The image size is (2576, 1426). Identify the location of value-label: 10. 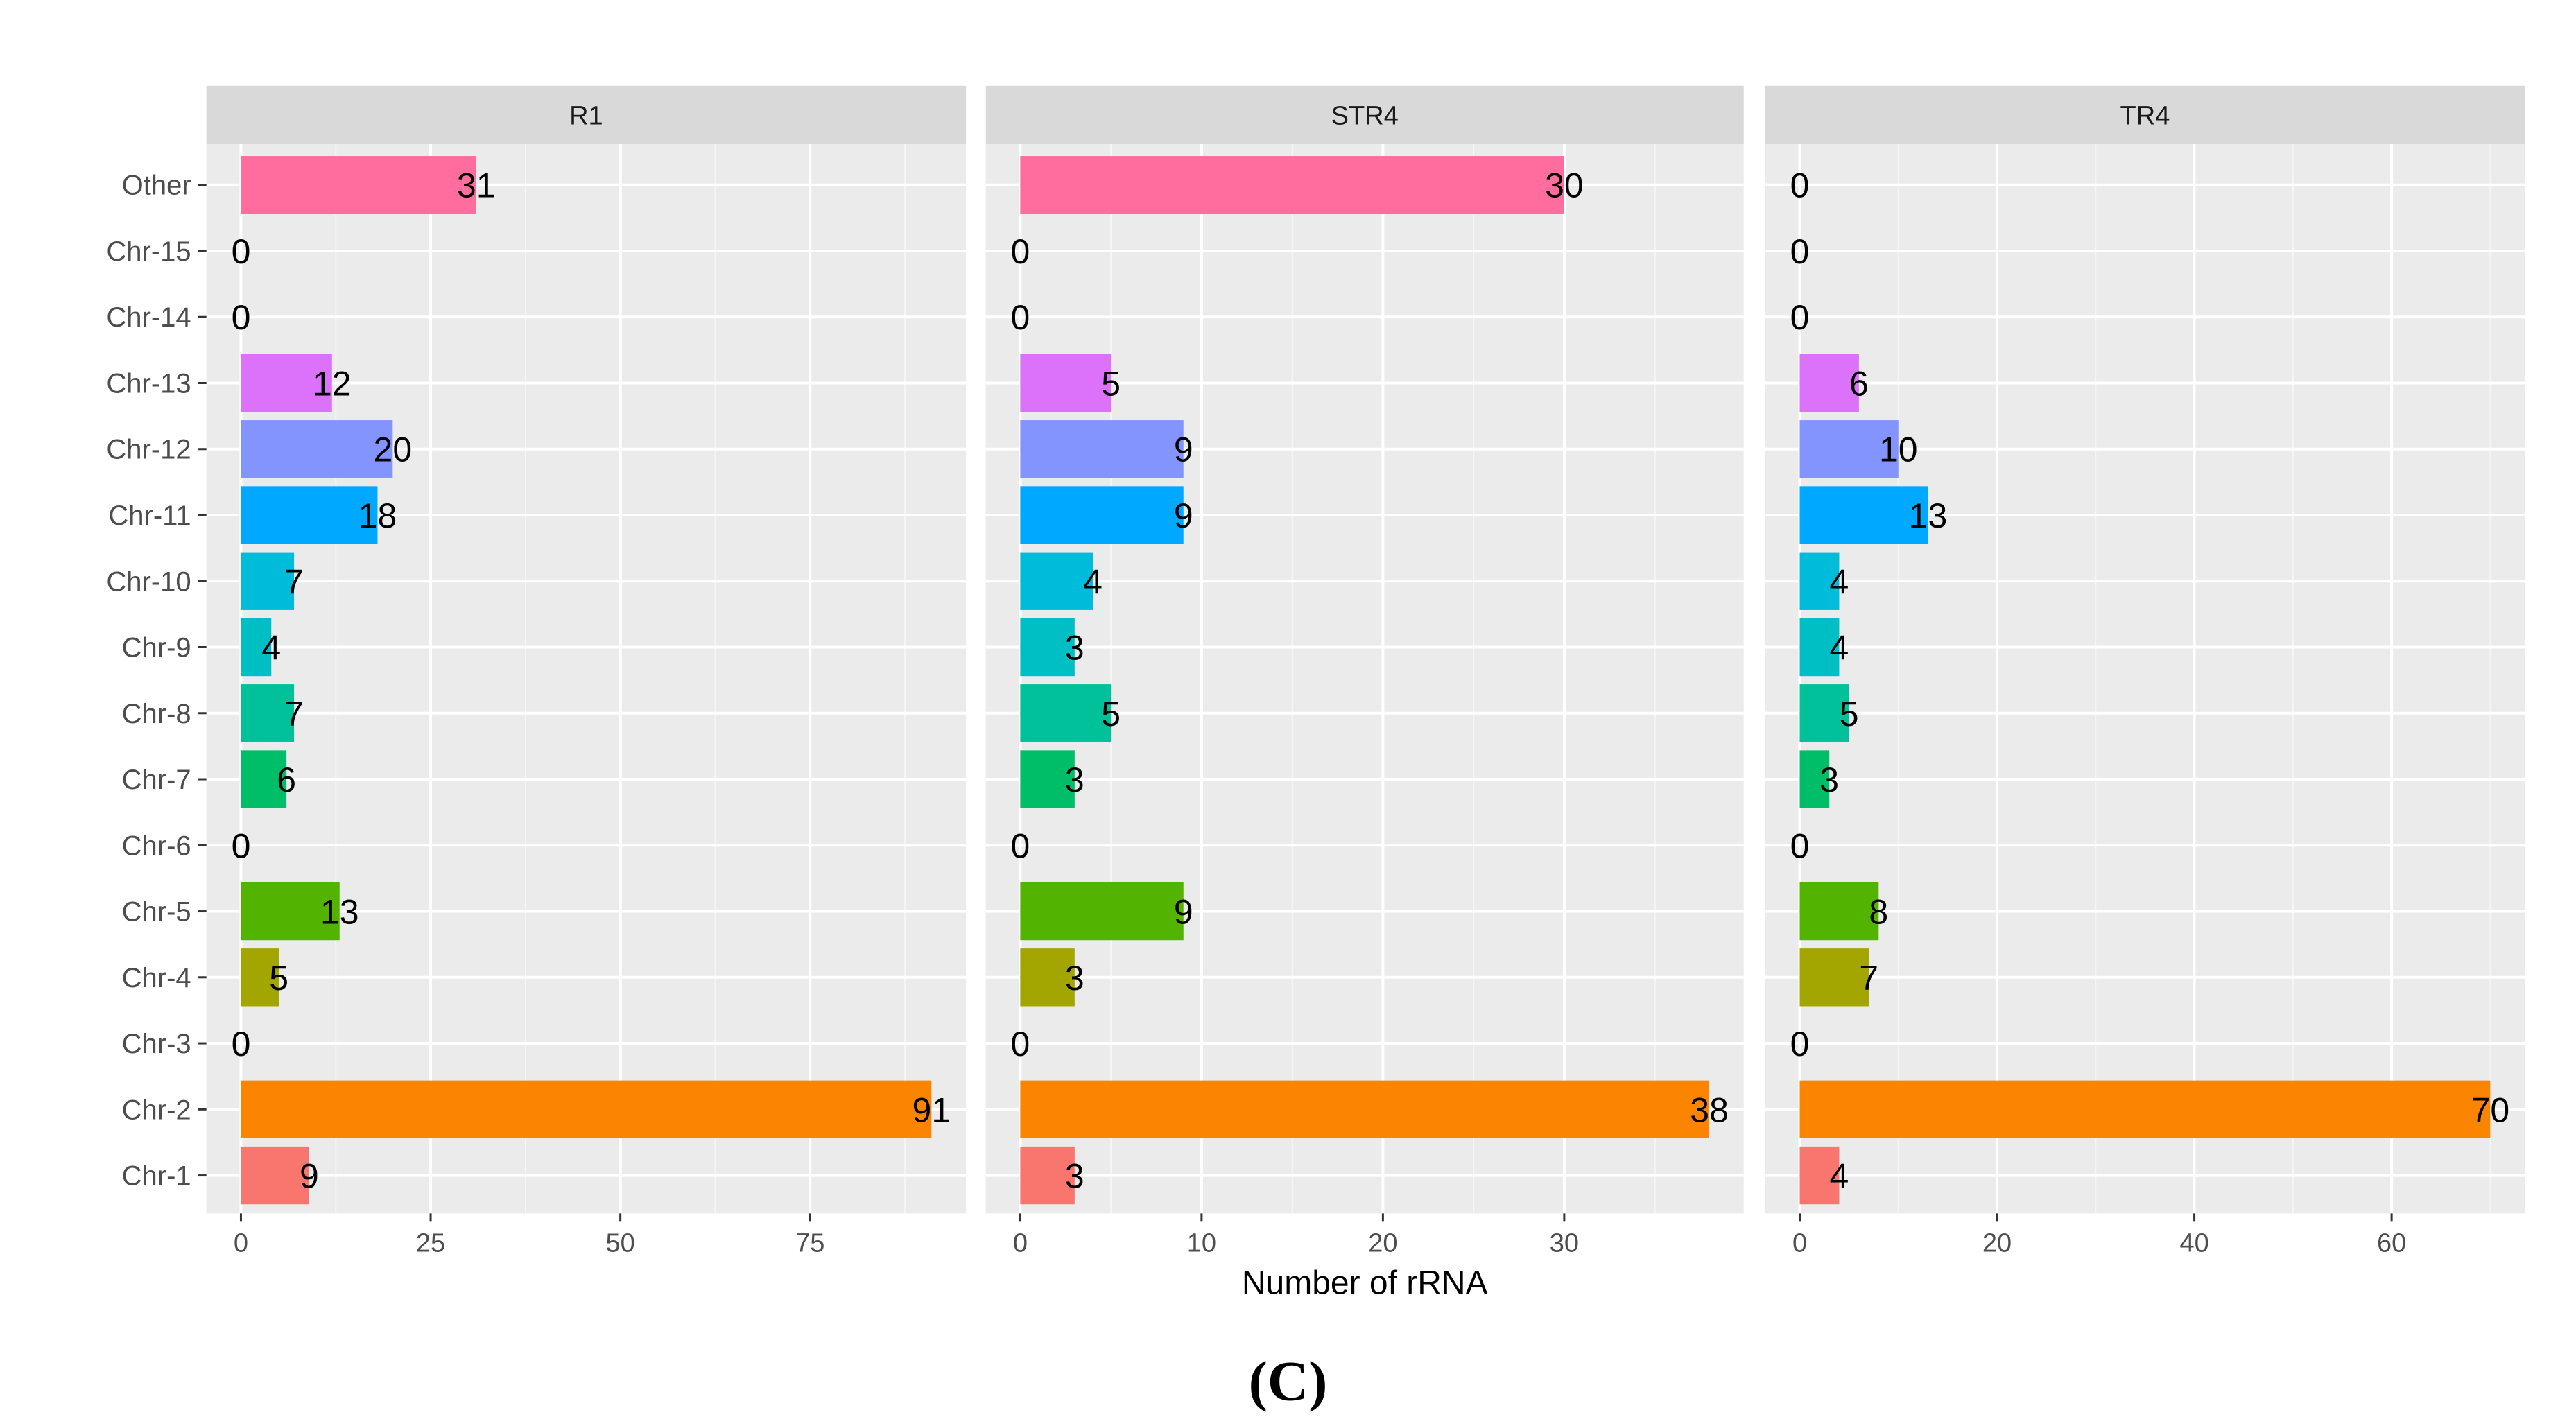
(1898, 450).